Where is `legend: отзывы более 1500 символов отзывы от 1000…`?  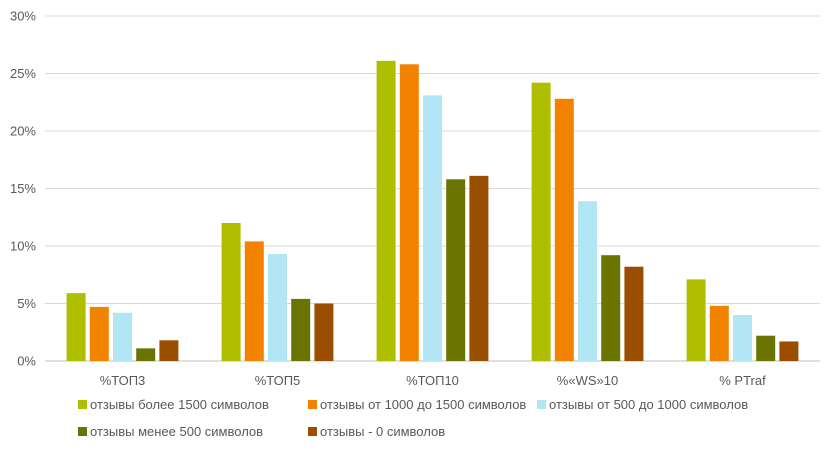 legend: отзывы более 1500 символов отзывы от 1000… is located at coordinates (413, 418).